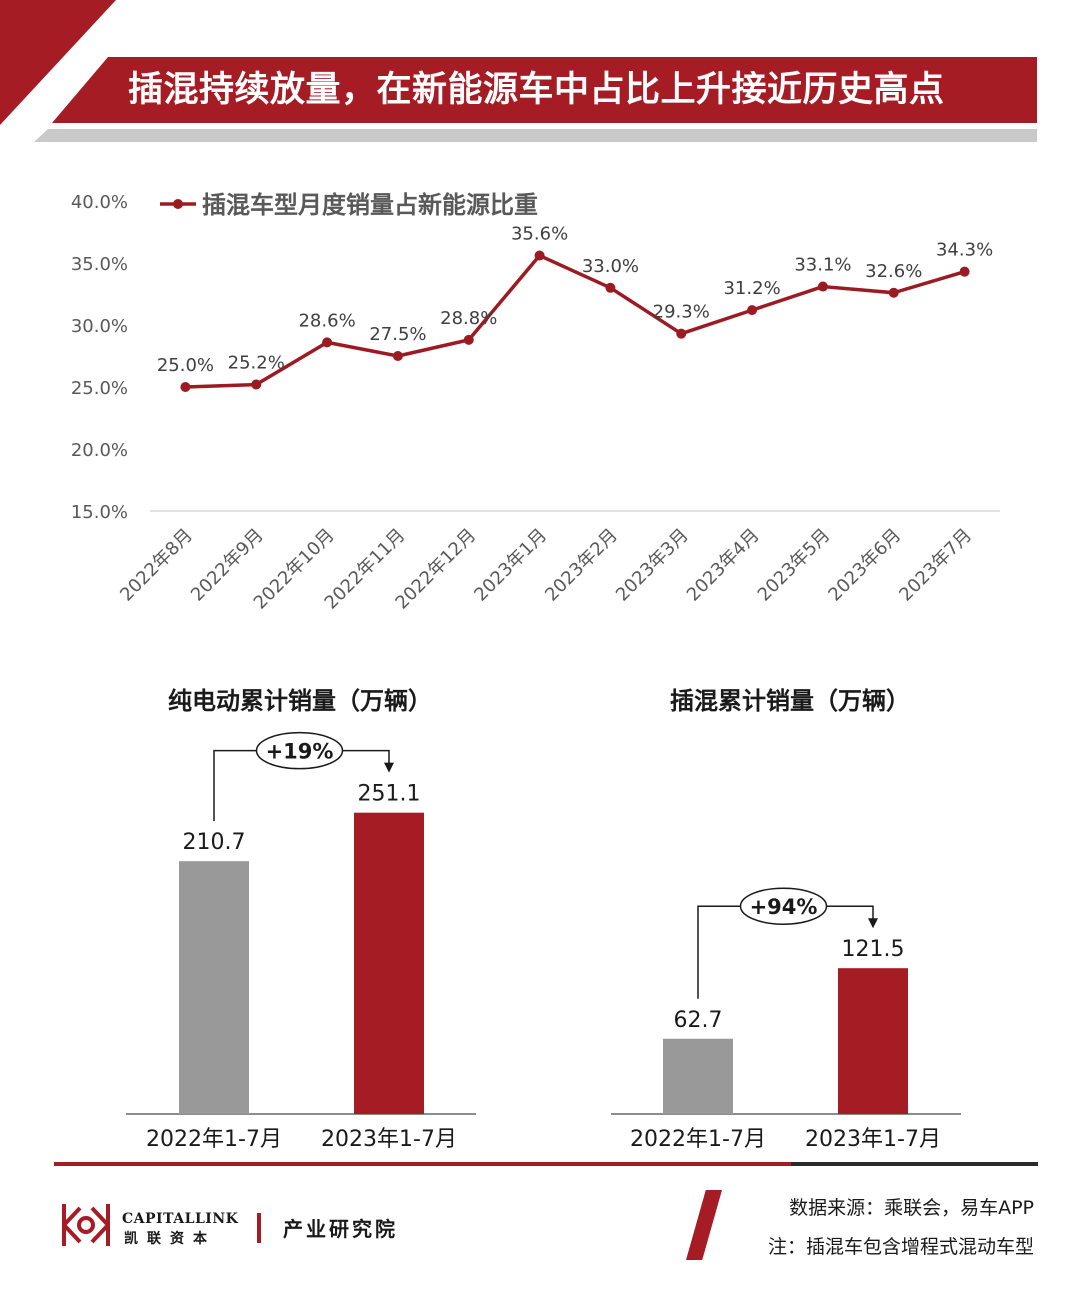  What do you see at coordinates (704, 1225) in the screenshot?
I see `footer-slash-decoration` at bounding box center [704, 1225].